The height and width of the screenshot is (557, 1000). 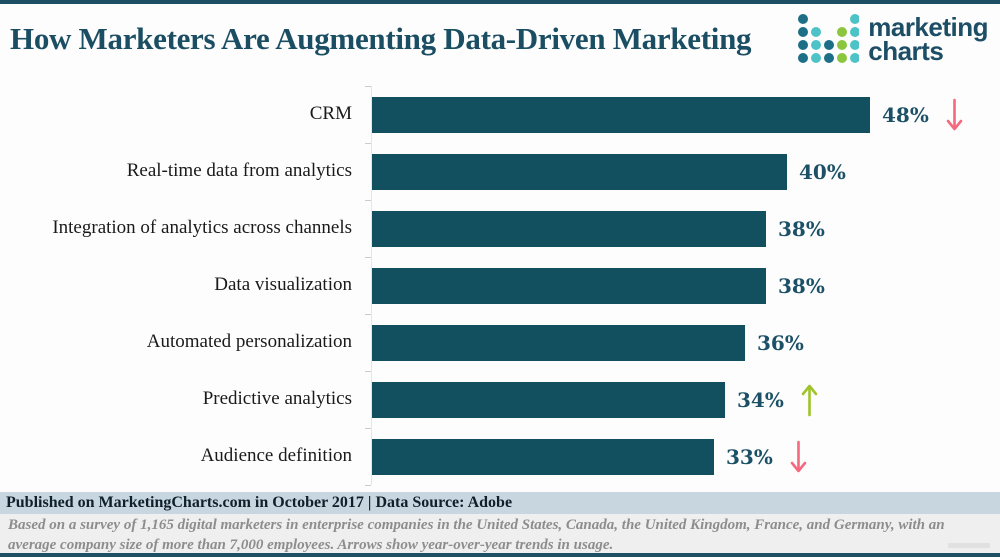 What do you see at coordinates (283, 285) in the screenshot?
I see `category-label: Data visualization` at bounding box center [283, 285].